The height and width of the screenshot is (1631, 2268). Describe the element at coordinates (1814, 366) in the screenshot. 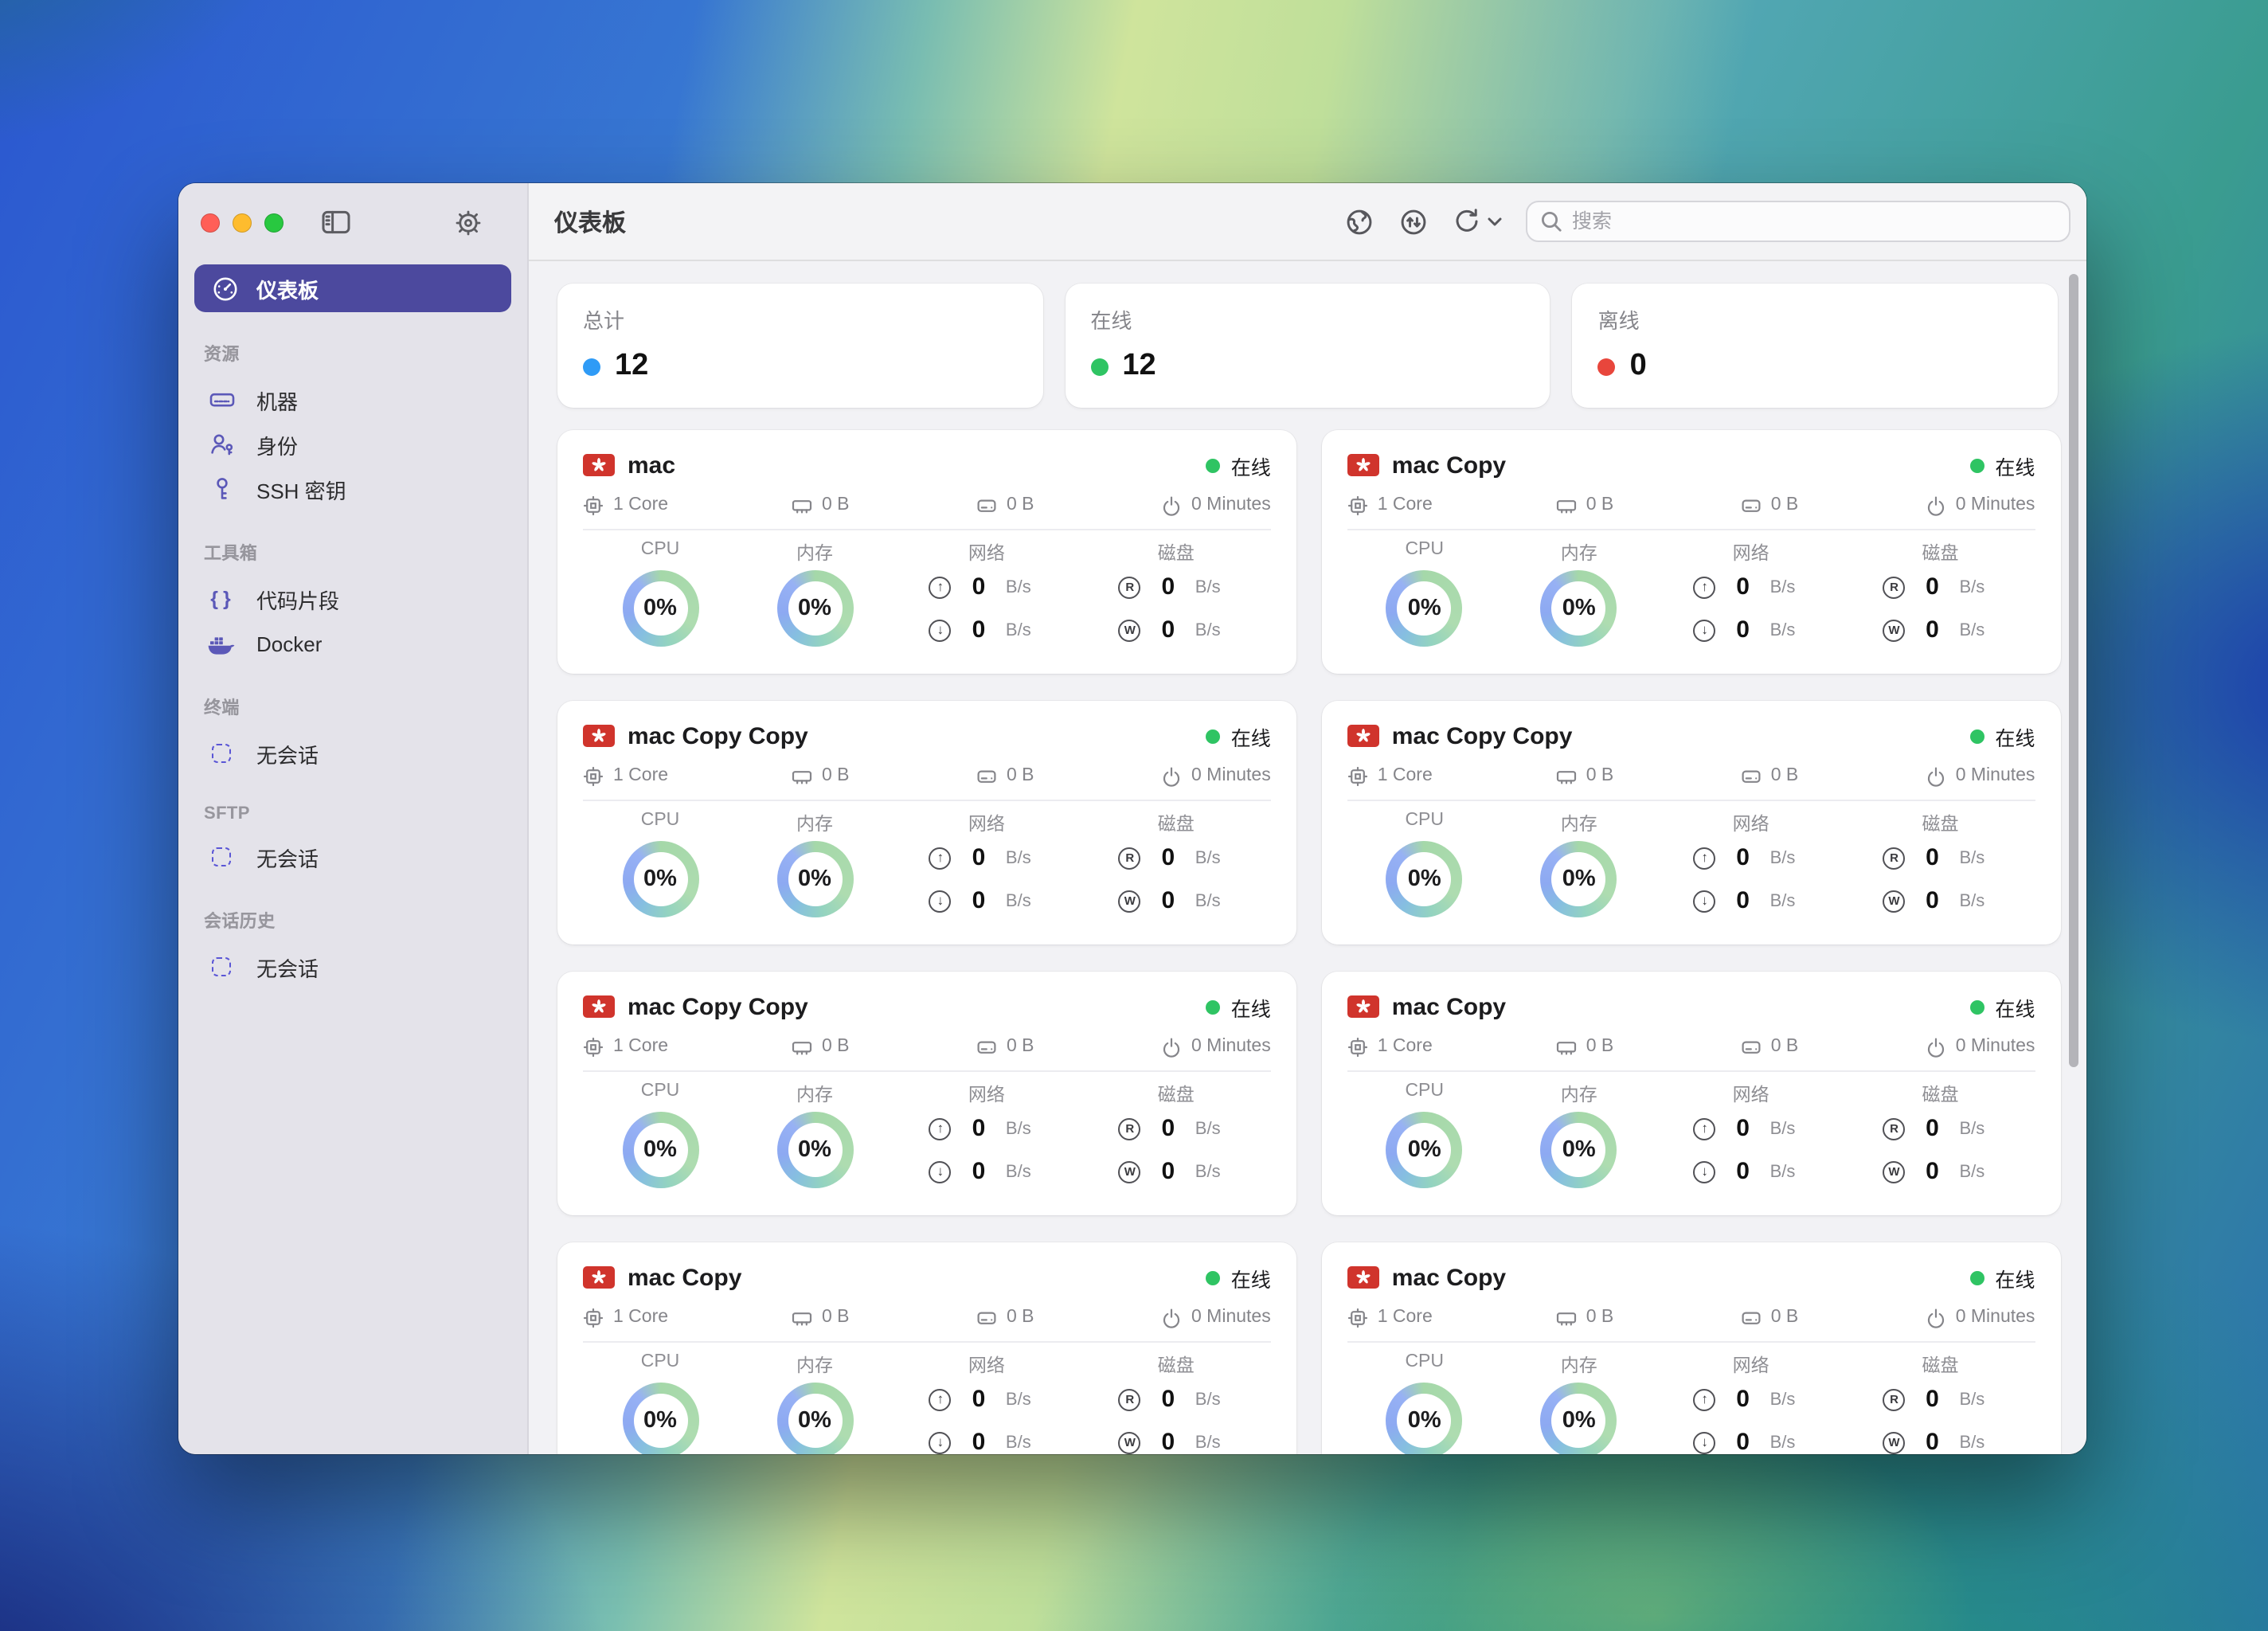

I see `stat-value-row: 0` at that location.